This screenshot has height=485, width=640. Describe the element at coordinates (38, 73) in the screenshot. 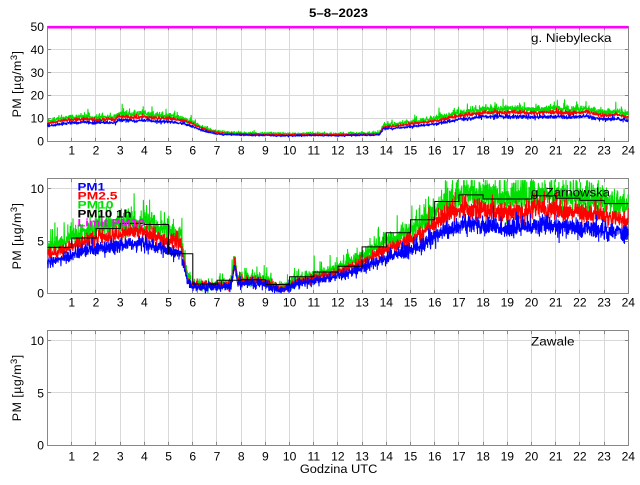

I see `svg-text: 30` at that location.